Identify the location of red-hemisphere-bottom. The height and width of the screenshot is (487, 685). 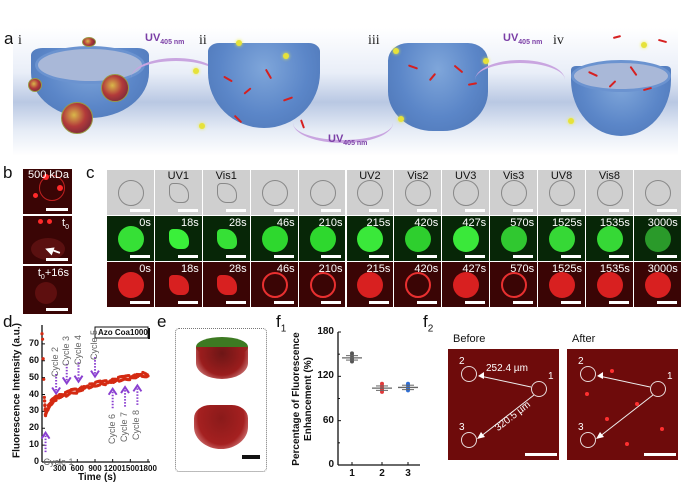
(221, 427).